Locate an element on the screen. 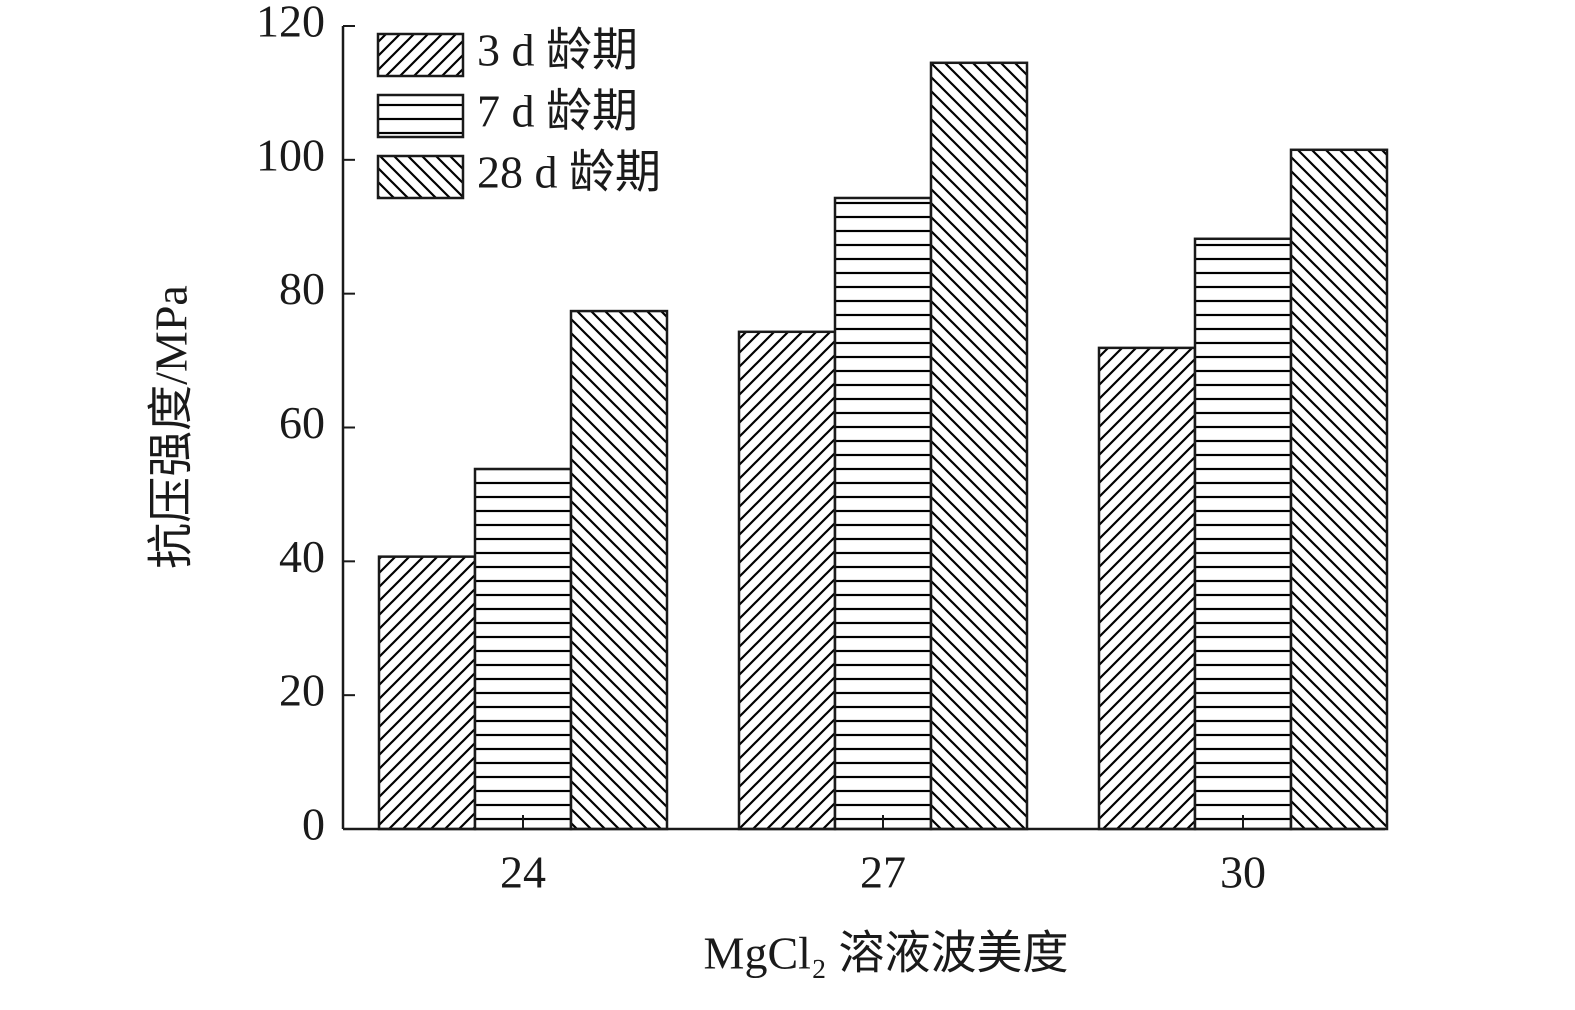 The width and height of the screenshot is (1575, 1010). y-tick-label: 40 is located at coordinates (302, 556).